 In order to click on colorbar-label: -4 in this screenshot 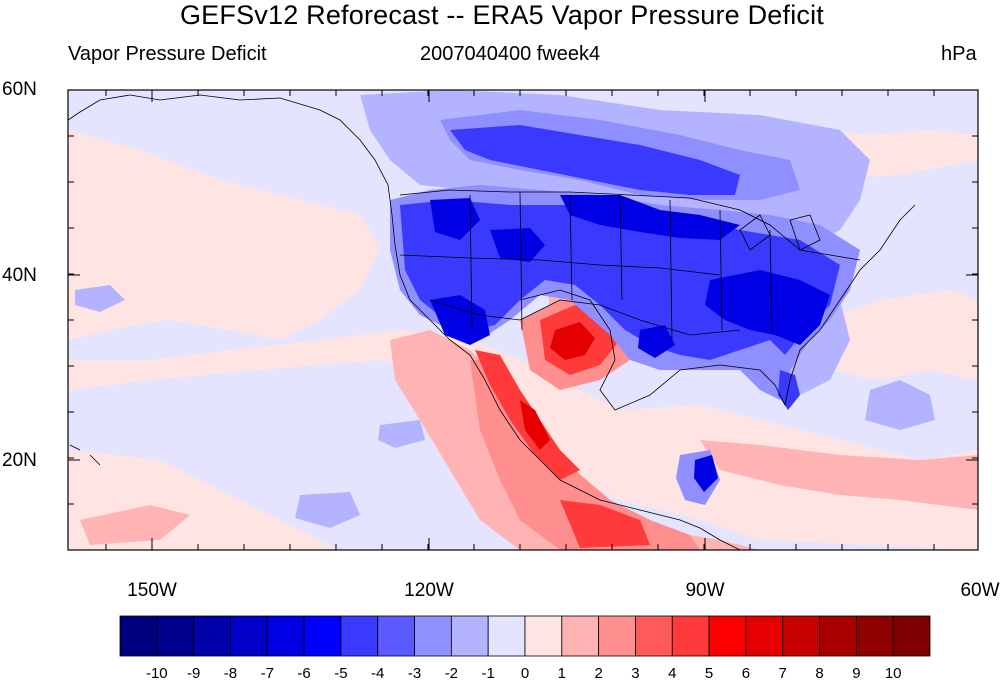, I will do `click(378, 673)`.